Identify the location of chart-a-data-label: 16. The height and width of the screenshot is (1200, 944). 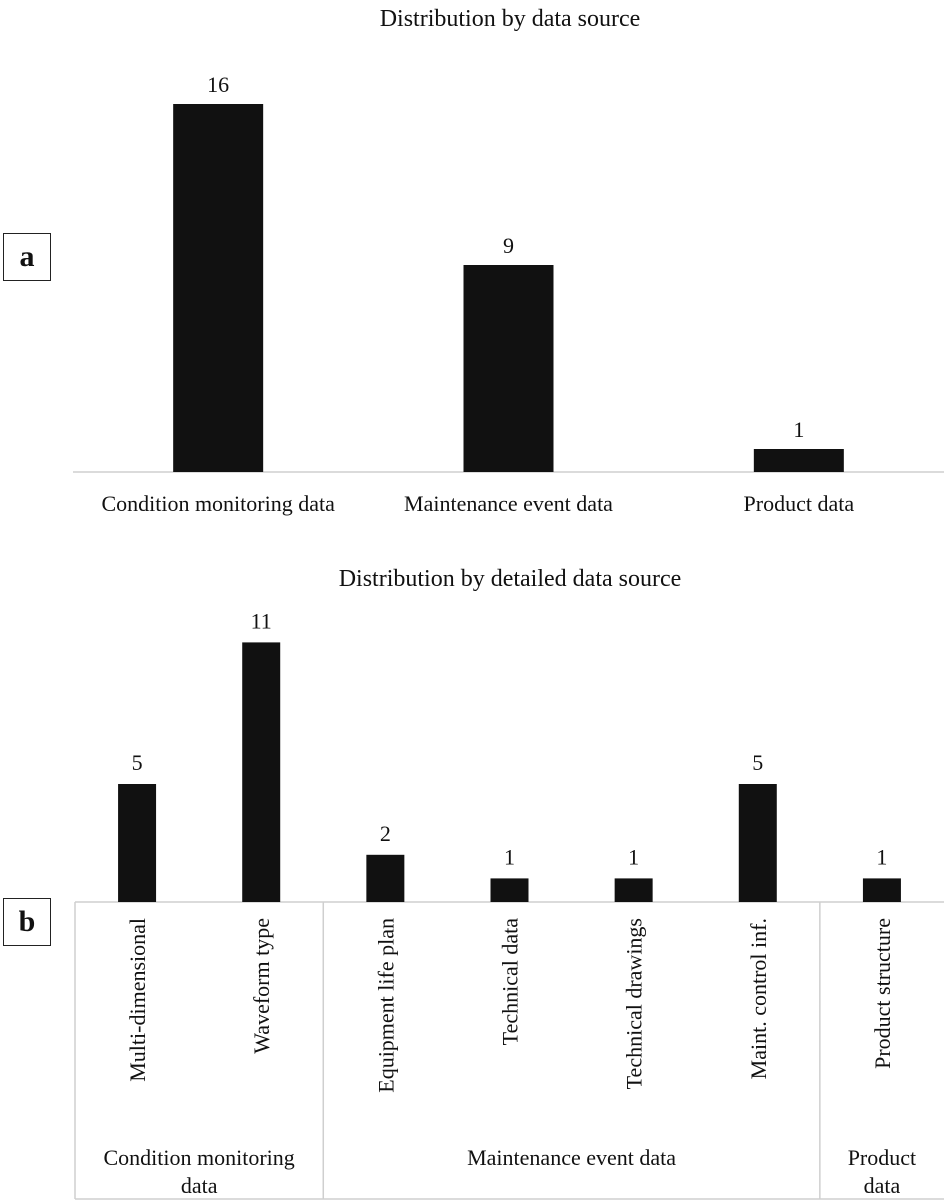
(218, 84).